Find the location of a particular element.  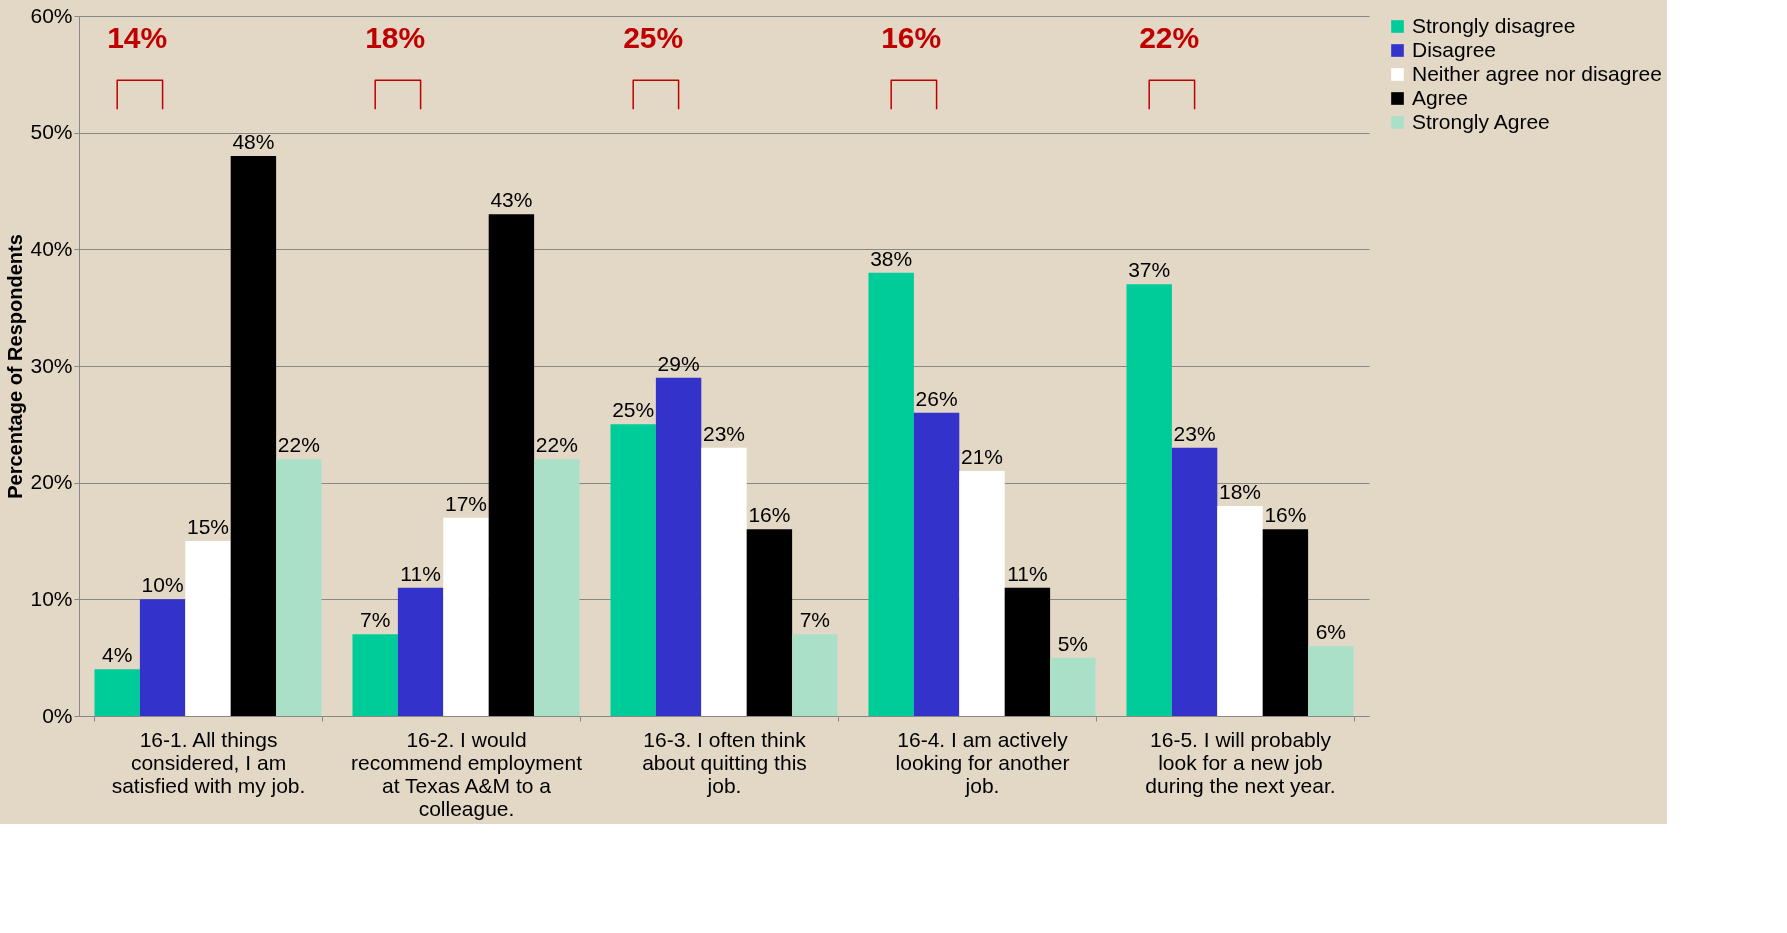

x-tick-label: 16-5. I will probably look for a new job during the next year. is located at coordinates (1240, 762).